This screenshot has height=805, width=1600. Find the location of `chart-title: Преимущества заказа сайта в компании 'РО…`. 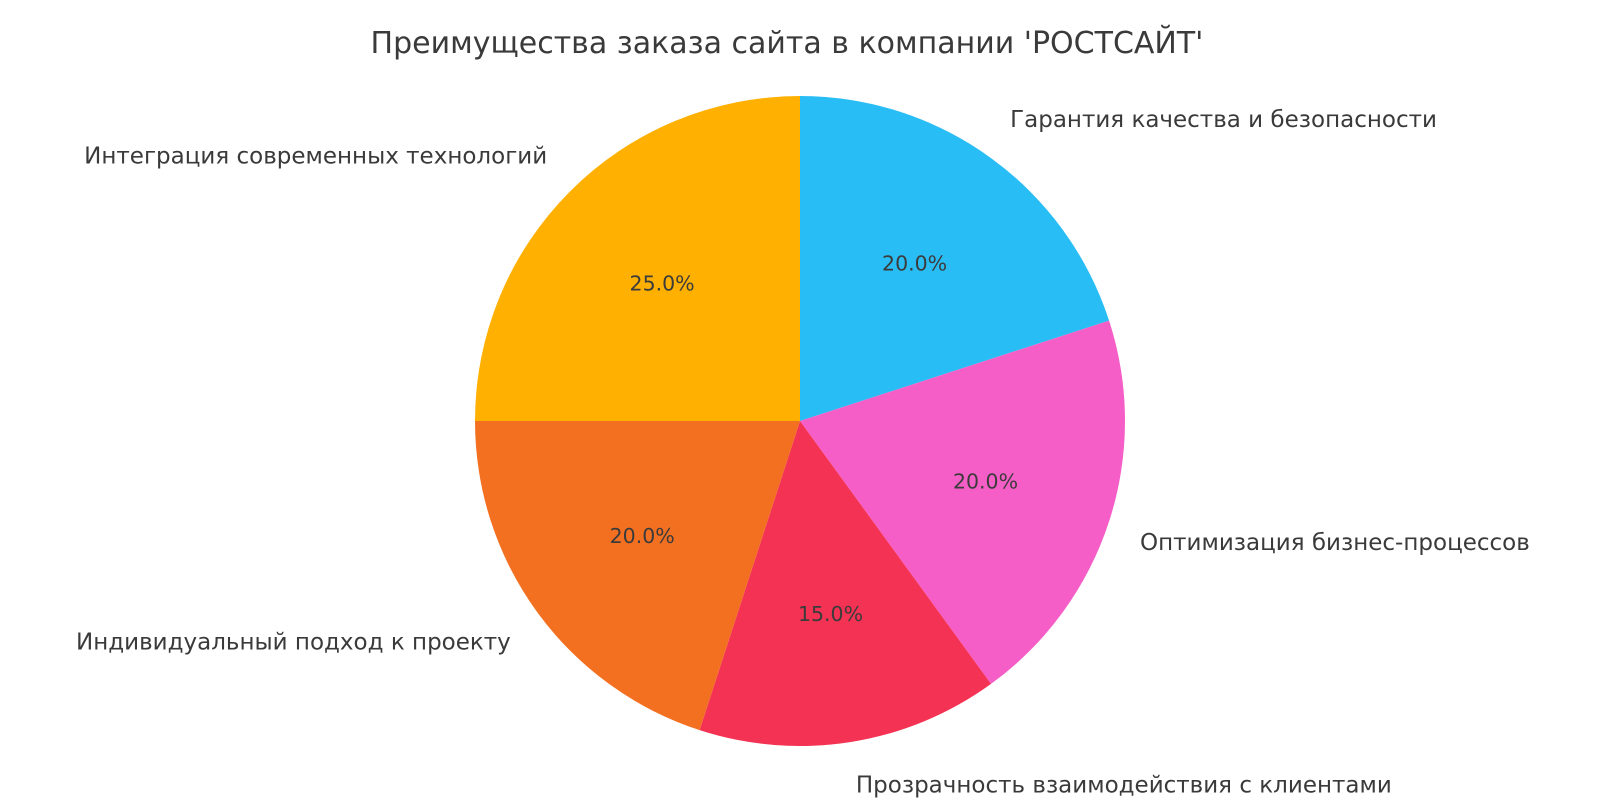

chart-title: Преимущества заказа сайта в компании 'РО… is located at coordinates (787, 43).